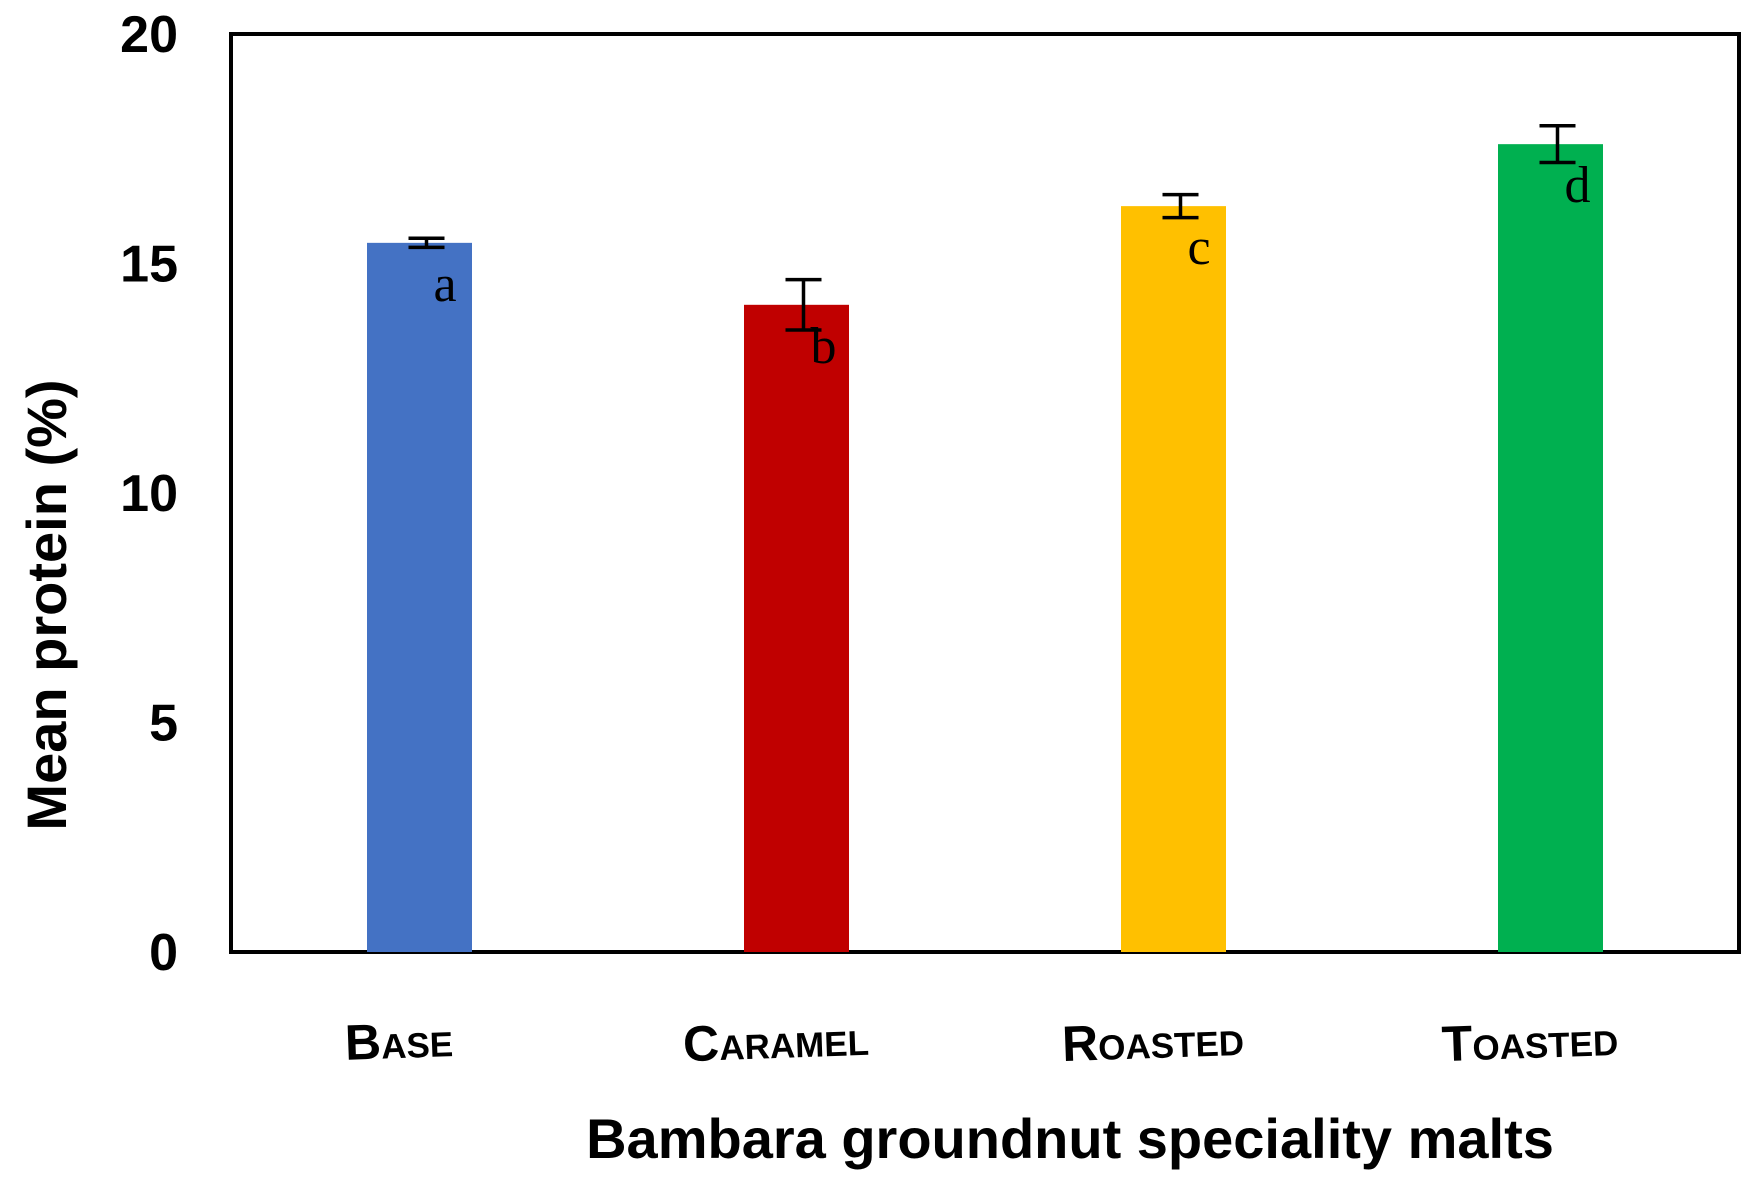 The width and height of the screenshot is (1759, 1188). I want to click on y-tick-label: 15, so click(149, 265).